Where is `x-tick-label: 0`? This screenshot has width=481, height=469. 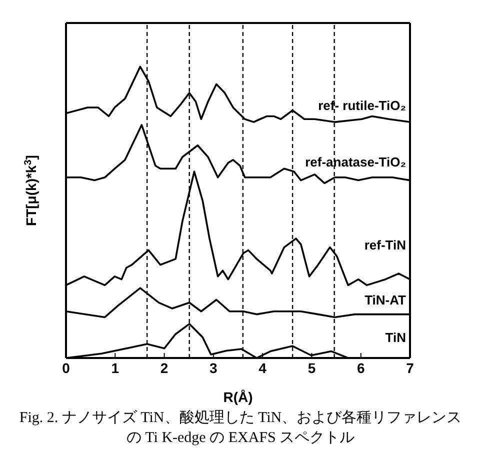
x-tick-label: 0 is located at coordinates (66, 368).